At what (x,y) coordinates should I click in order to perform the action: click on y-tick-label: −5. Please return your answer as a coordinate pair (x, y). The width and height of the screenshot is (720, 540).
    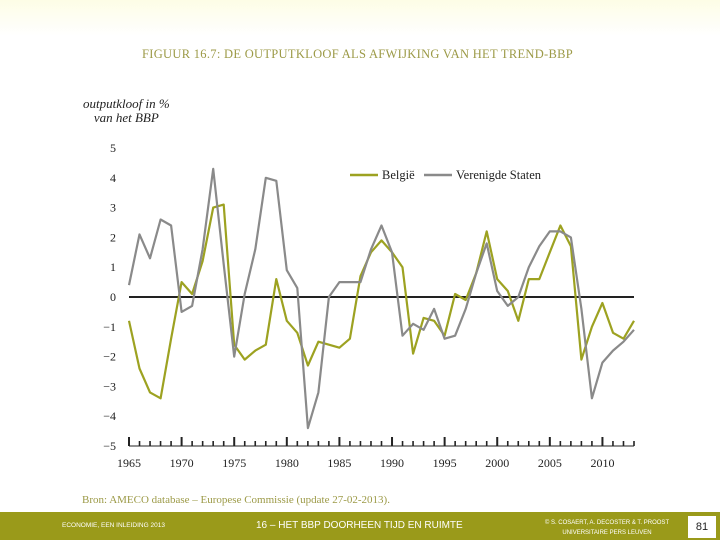
    Looking at the image, I should click on (109, 446).